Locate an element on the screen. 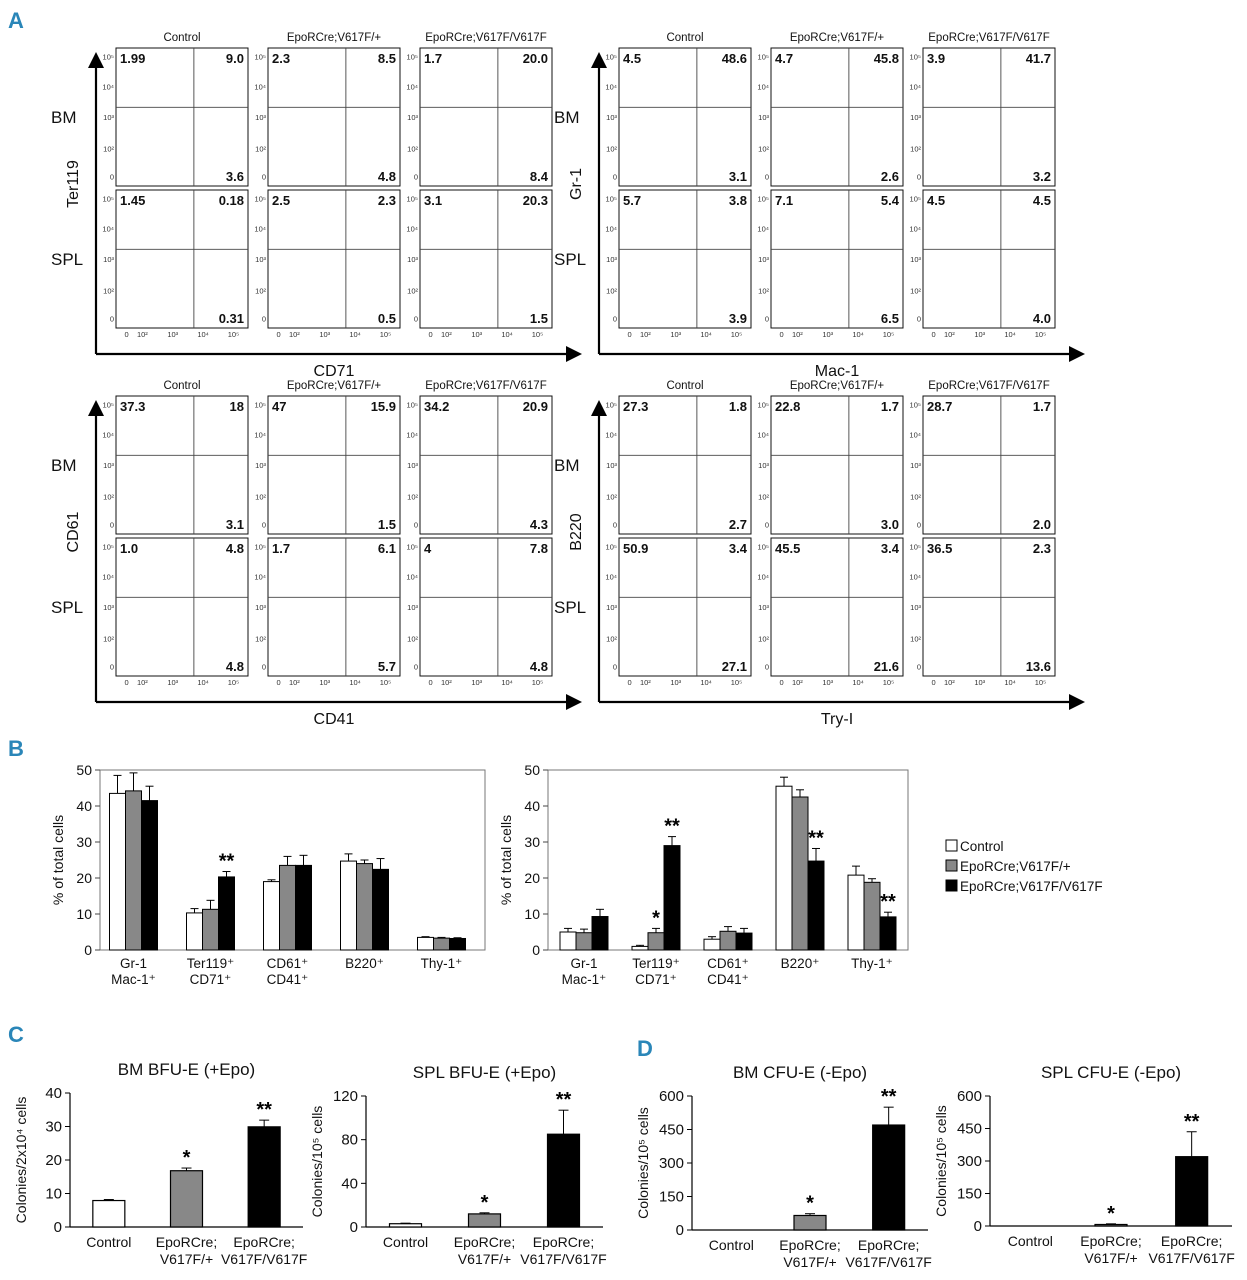 This screenshot has width=1247, height=1280. y-tick-label: 450 is located at coordinates (671, 1130).